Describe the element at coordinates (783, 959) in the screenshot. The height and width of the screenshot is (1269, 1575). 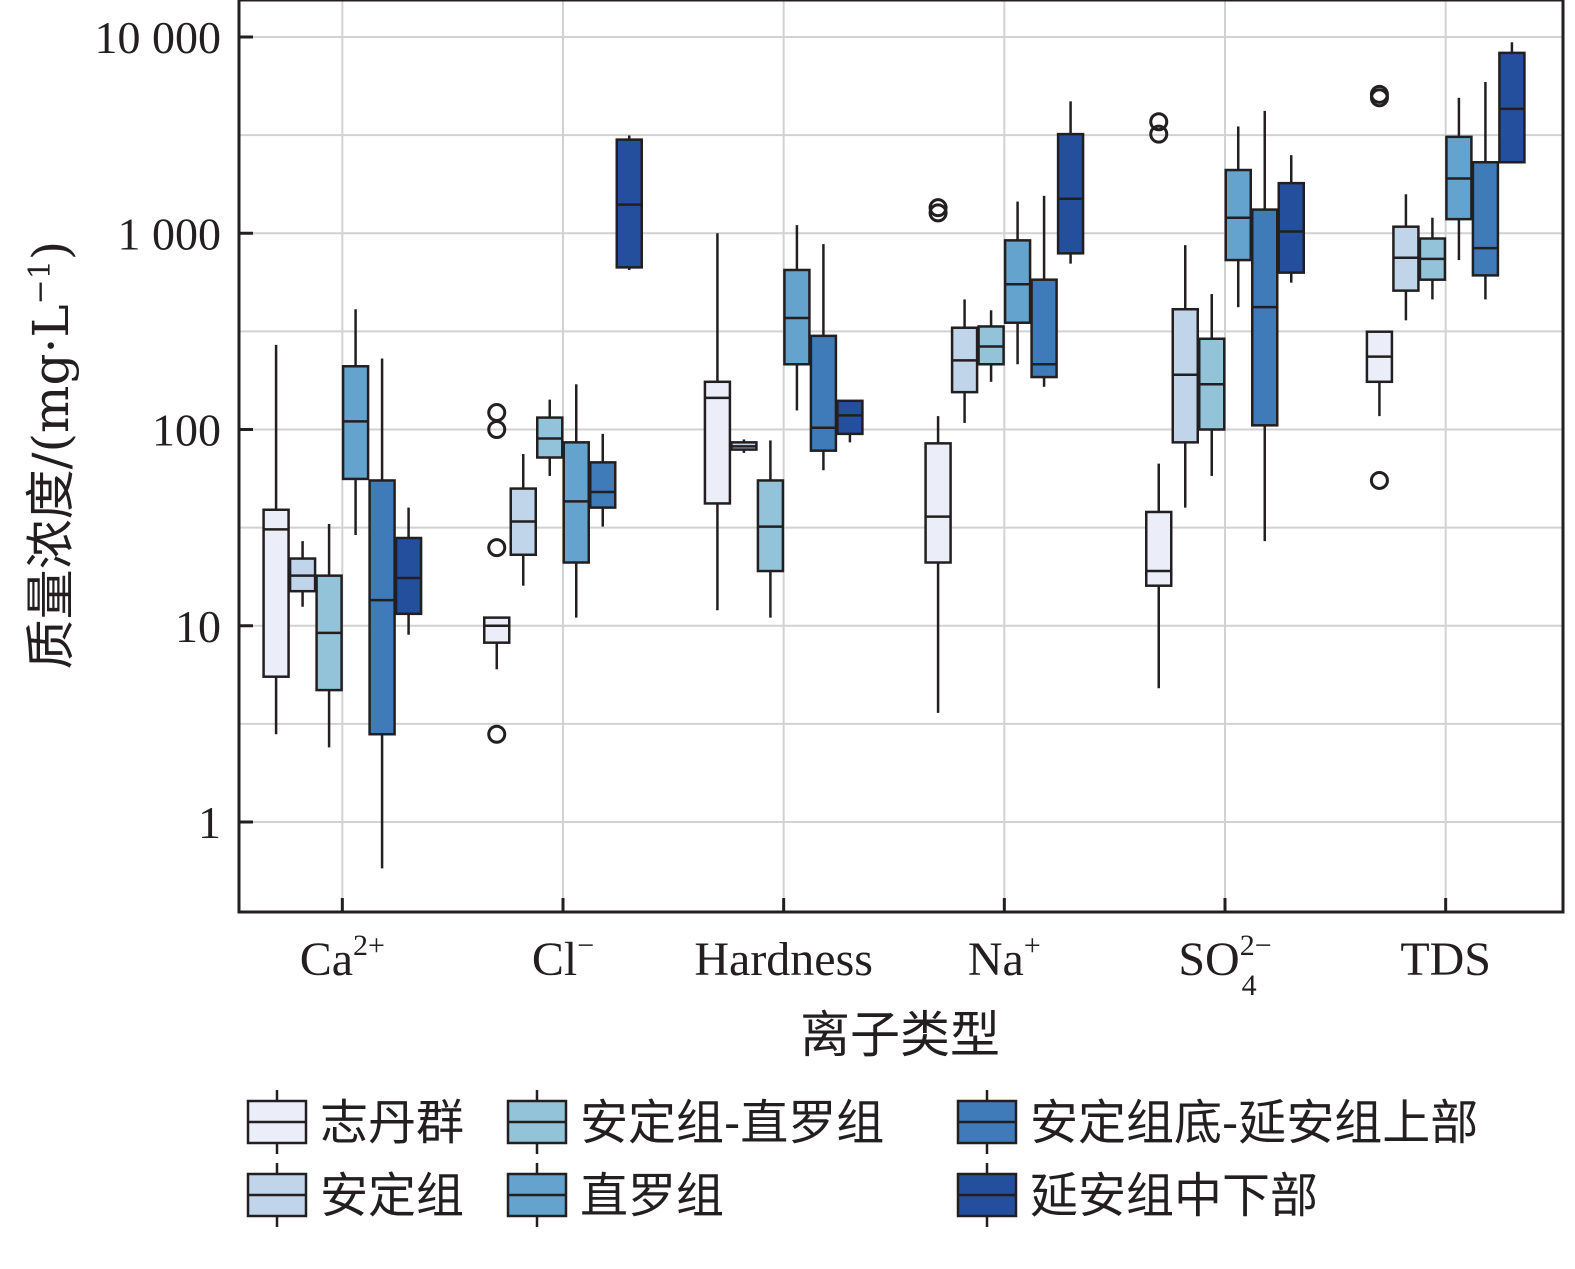
I see `x-tick-label: Hardness` at that location.